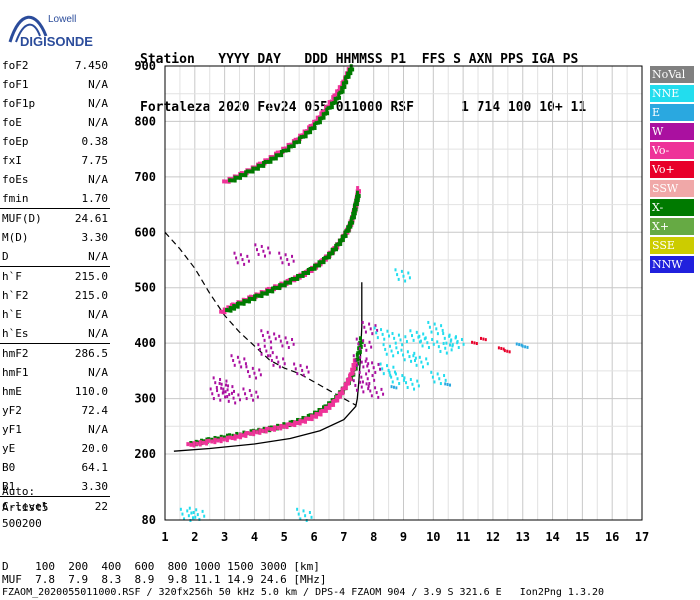 The height and width of the screenshot is (600, 700). Describe the element at coordinates (396, 388) in the screenshot. I see `echo-point-e` at that location.